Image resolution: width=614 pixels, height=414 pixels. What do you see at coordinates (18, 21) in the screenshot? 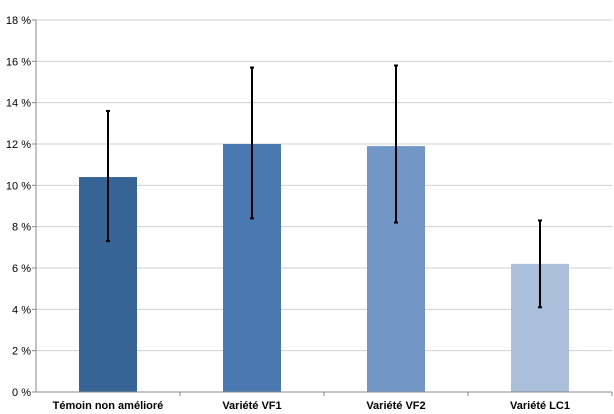
I see `y-tick-label: 18 %` at bounding box center [18, 21].